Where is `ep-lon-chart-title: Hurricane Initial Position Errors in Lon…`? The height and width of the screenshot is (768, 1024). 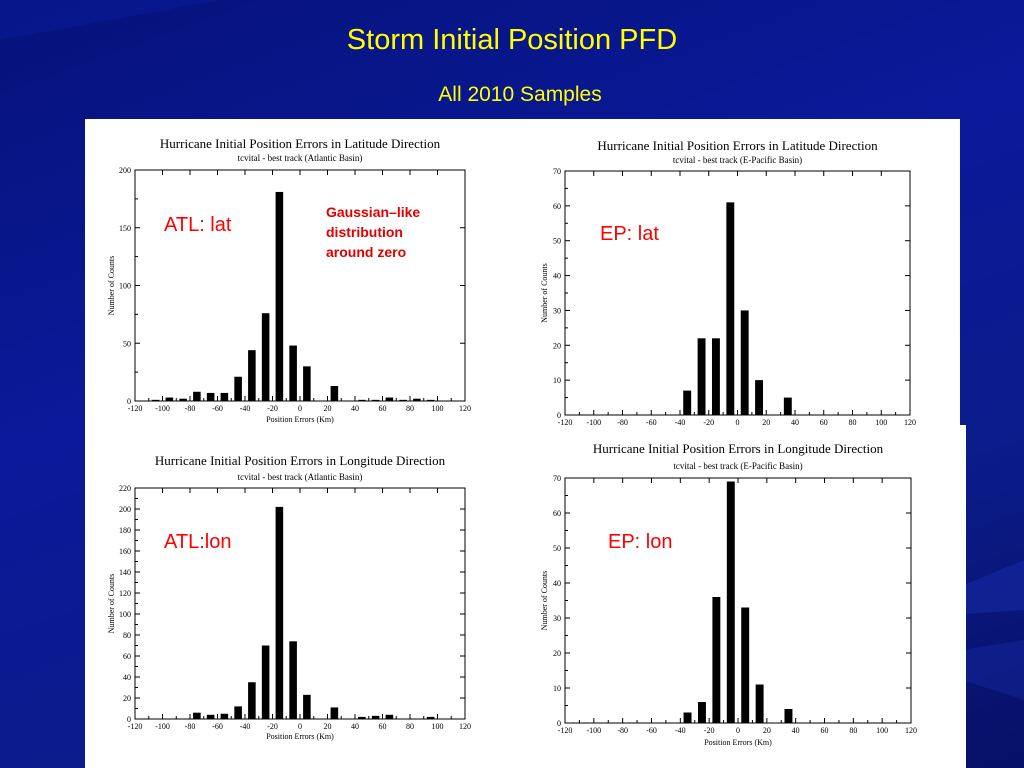
ep-lon-chart-title: Hurricane Initial Position Errors in Lon… is located at coordinates (738, 448).